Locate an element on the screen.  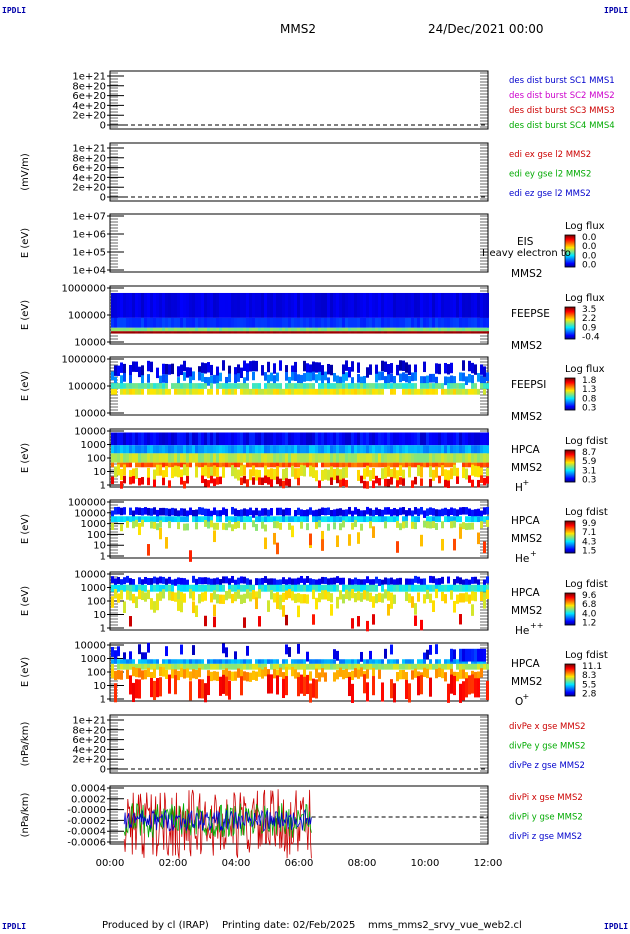
y-tick-label: 1 is located at coordinates (103, 486).